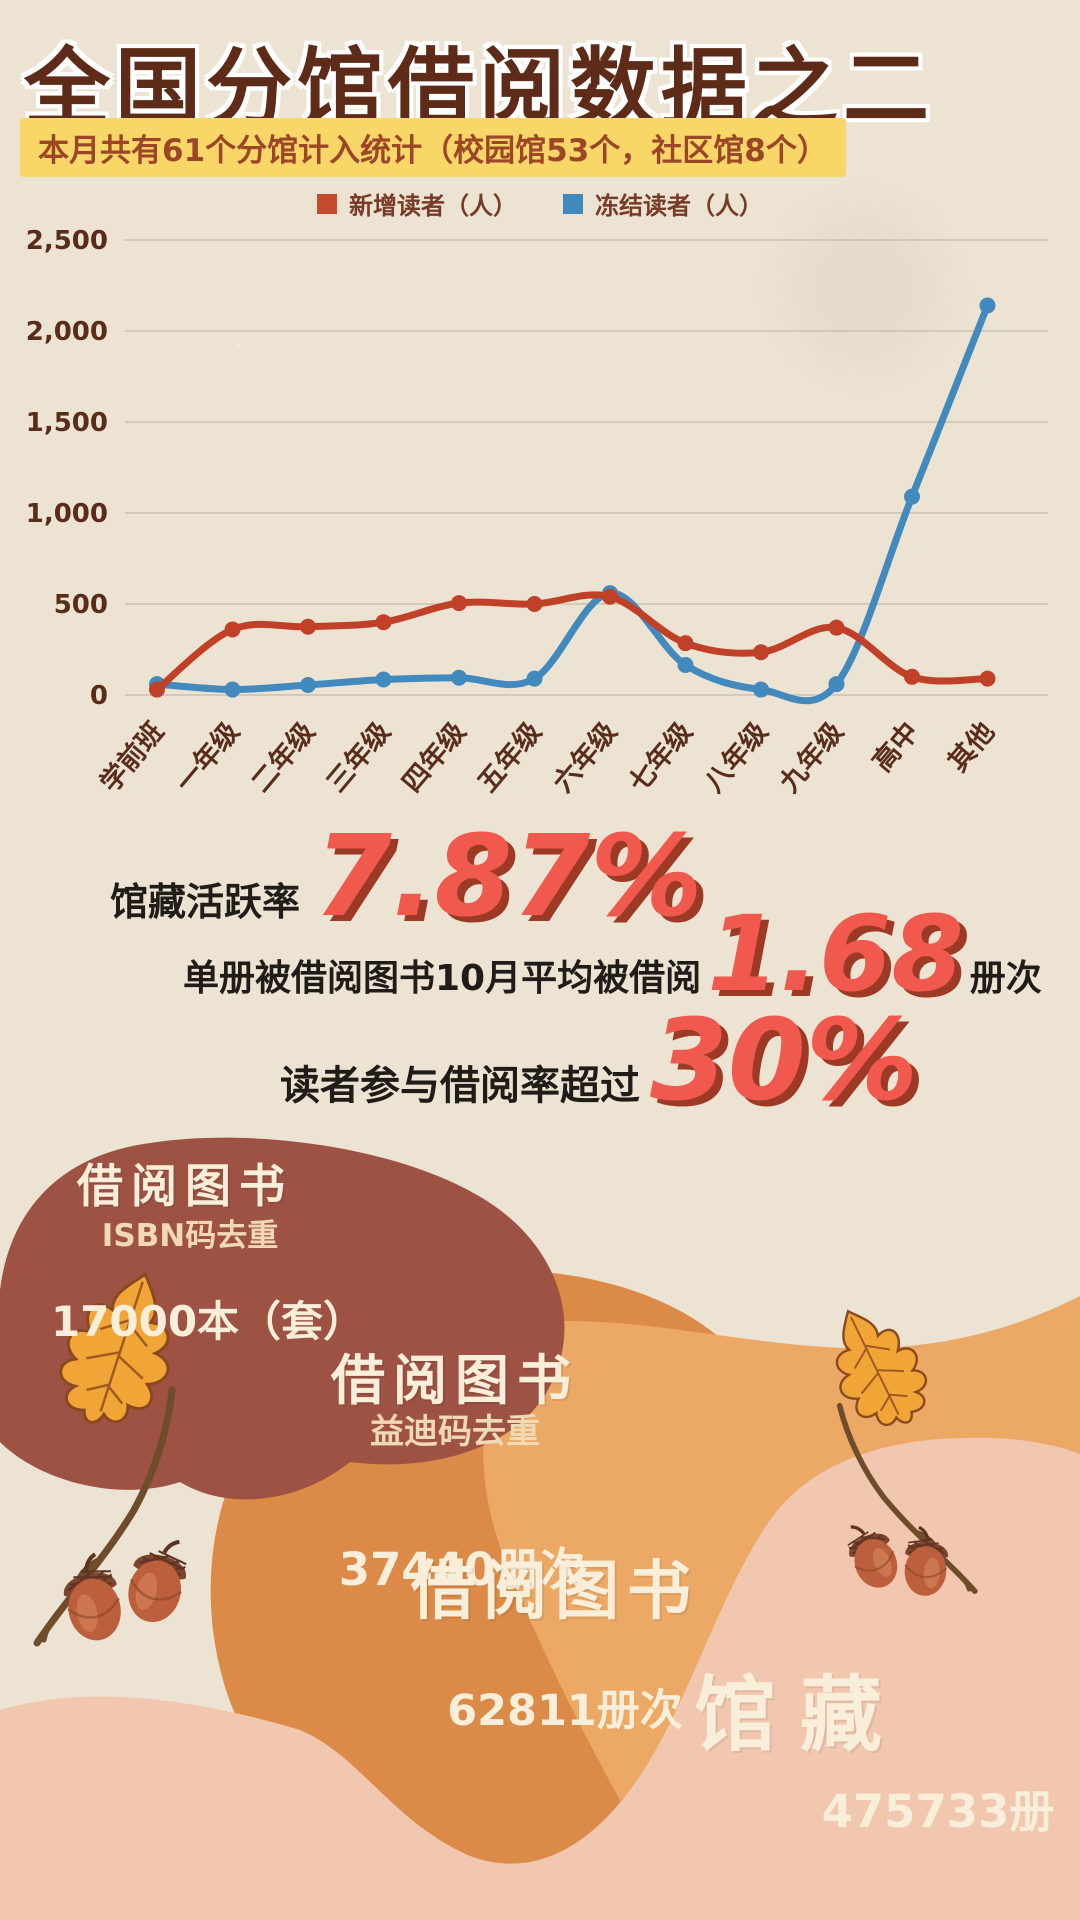  I want to click on stat-value: 30%, so click(784, 1061).